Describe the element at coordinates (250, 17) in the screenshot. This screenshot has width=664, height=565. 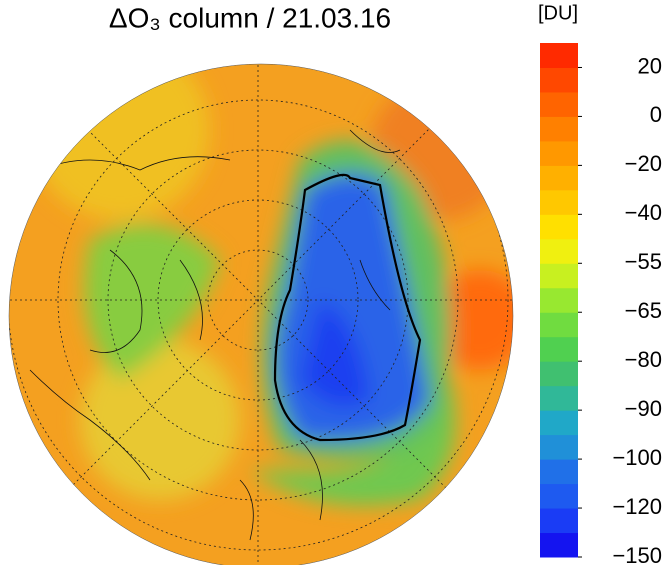
I see `chart-title: ΔO₃ column / 21.03.16` at that location.